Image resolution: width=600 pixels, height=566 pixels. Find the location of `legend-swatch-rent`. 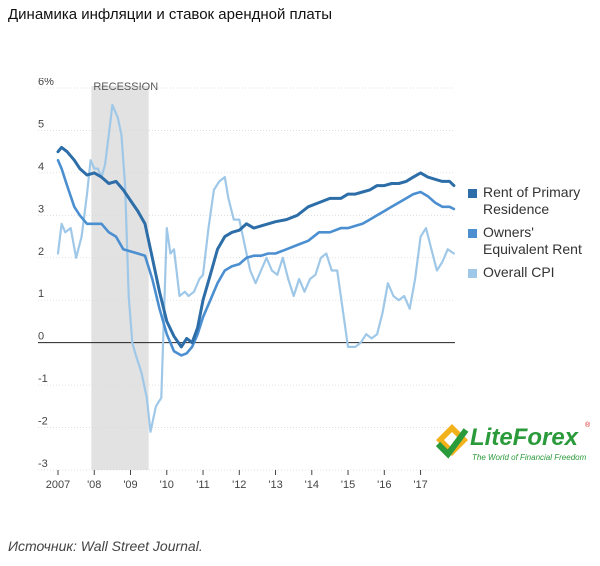

legend-swatch-rent is located at coordinates (472, 193).